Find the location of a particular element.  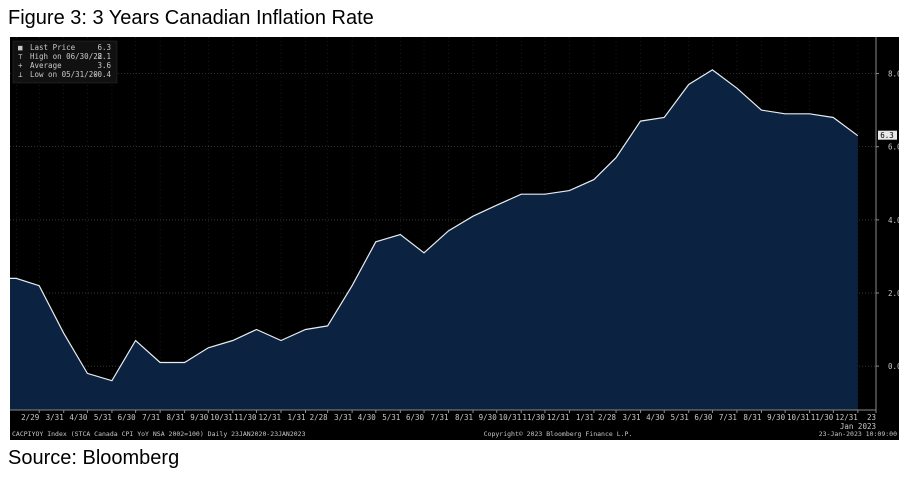

last-price-tag-label: 6.3 is located at coordinates (887, 135).